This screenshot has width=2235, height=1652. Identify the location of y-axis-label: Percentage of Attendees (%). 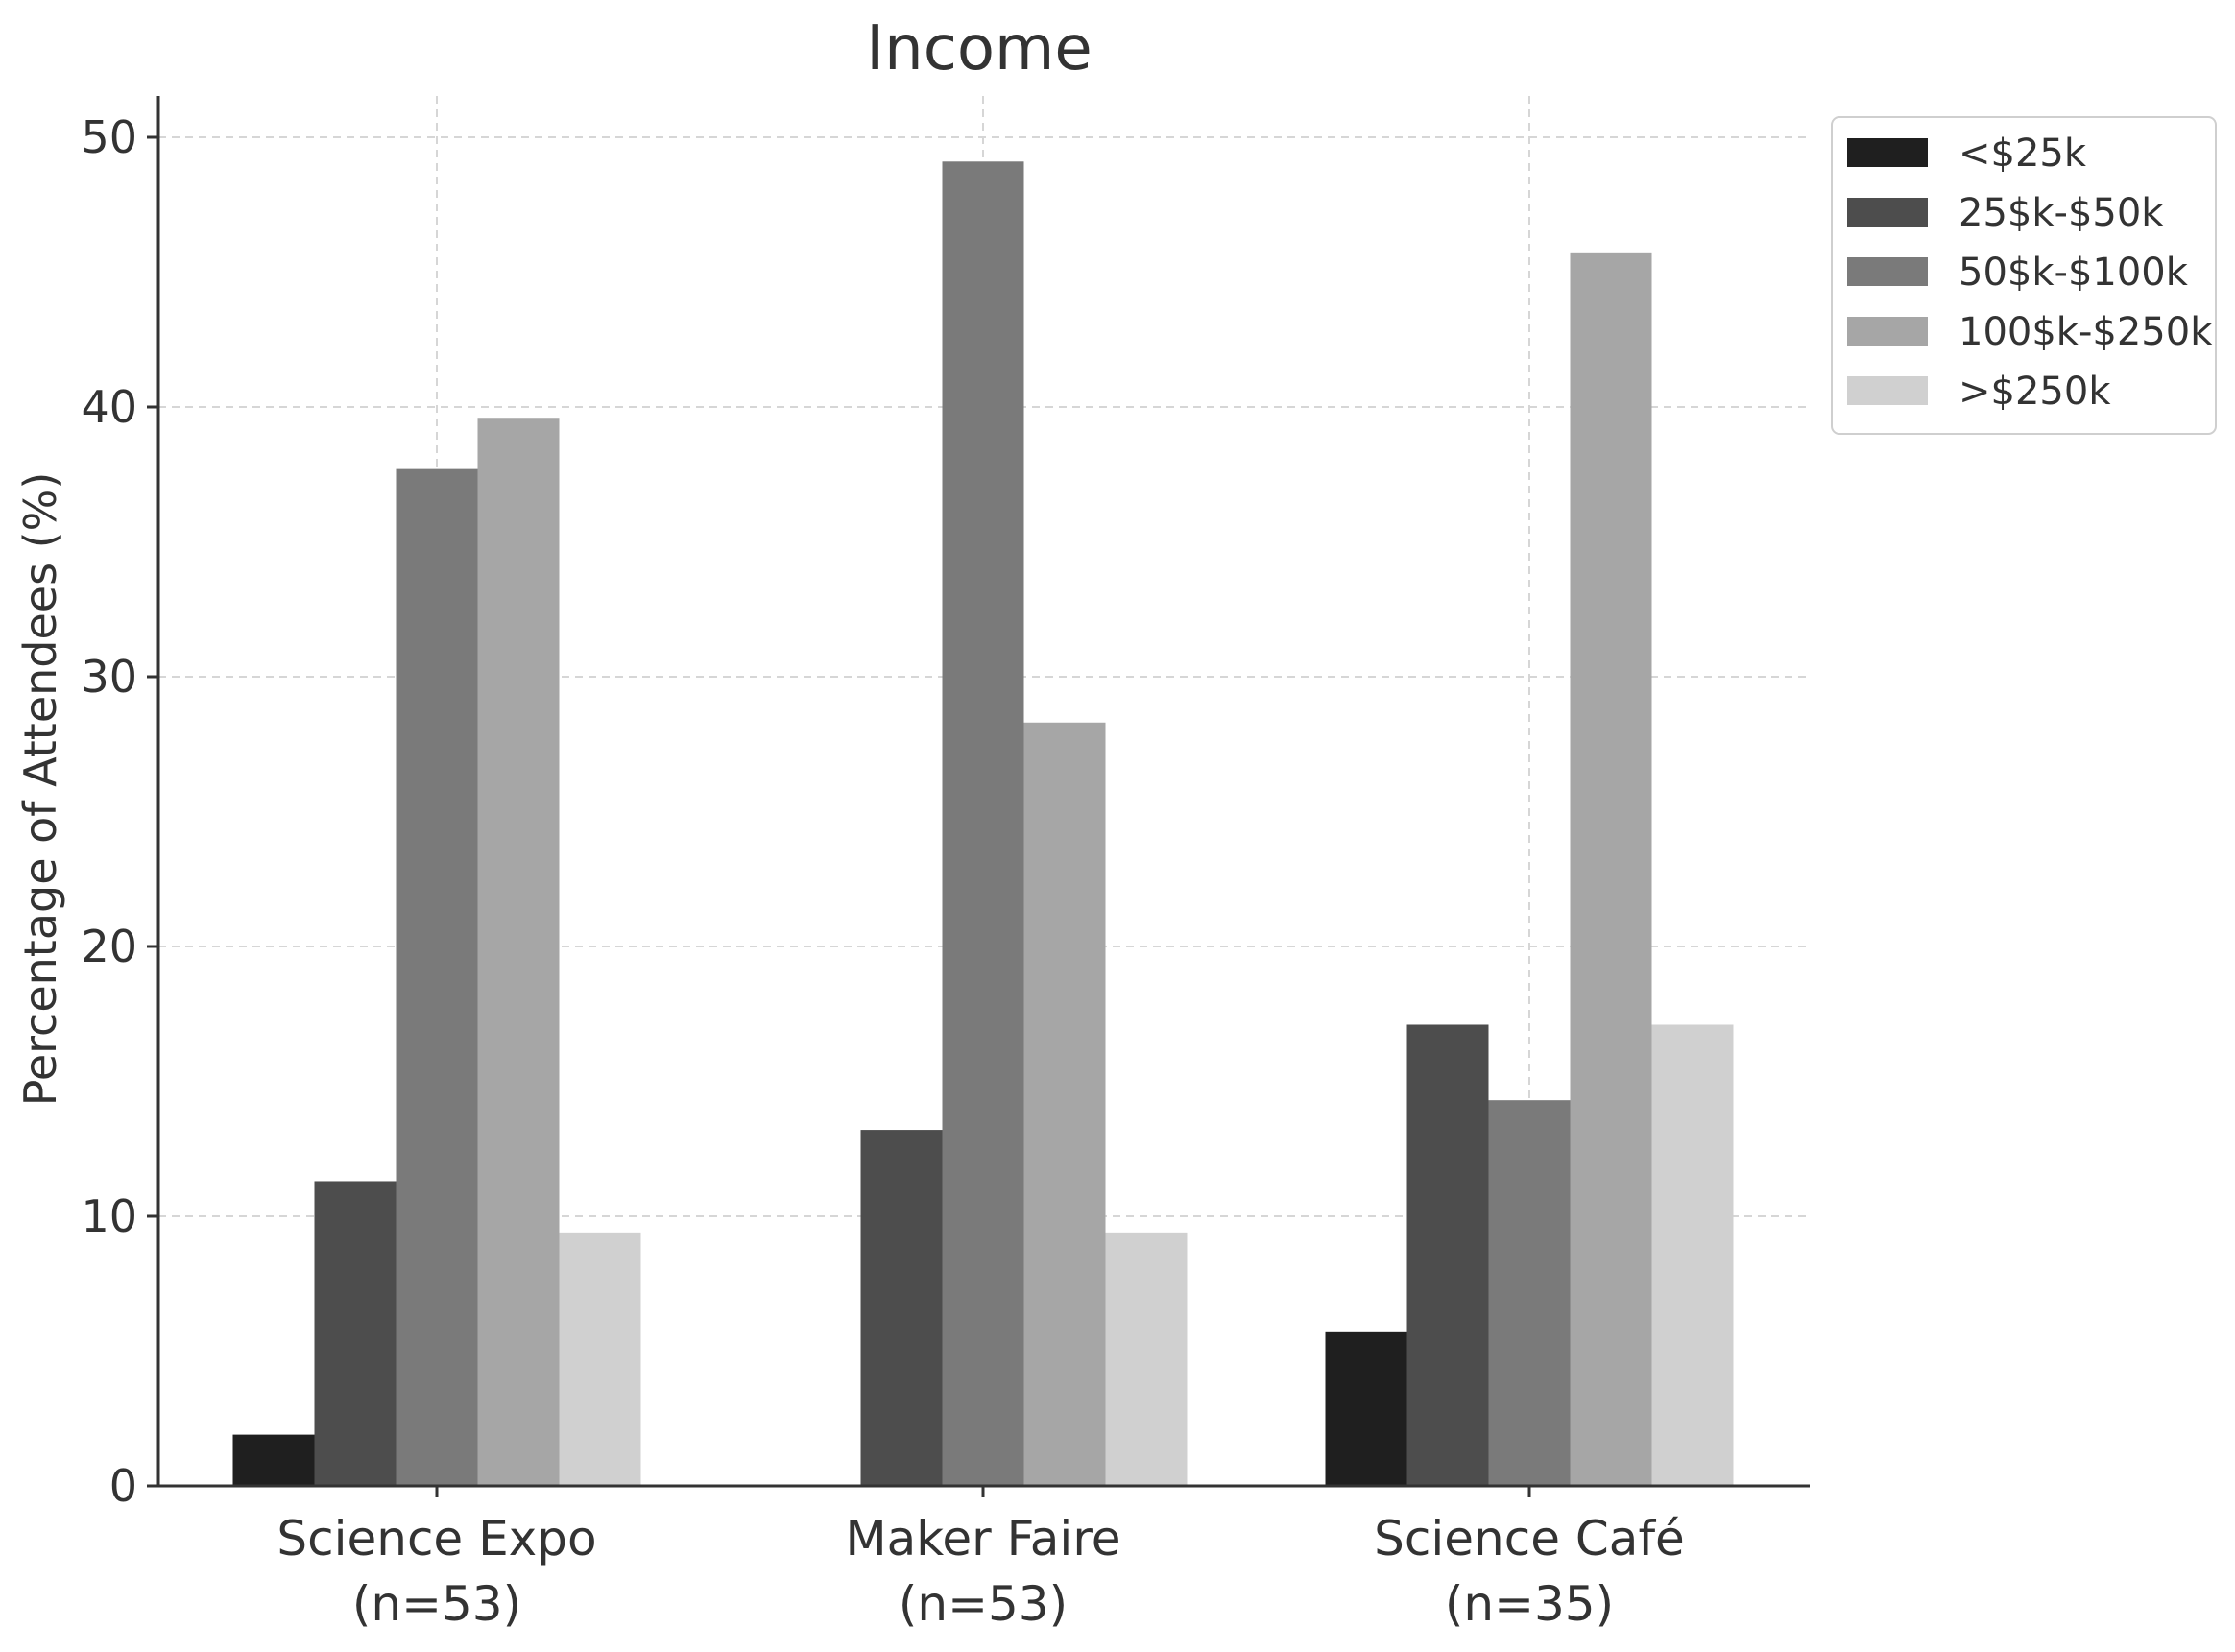
(40, 789).